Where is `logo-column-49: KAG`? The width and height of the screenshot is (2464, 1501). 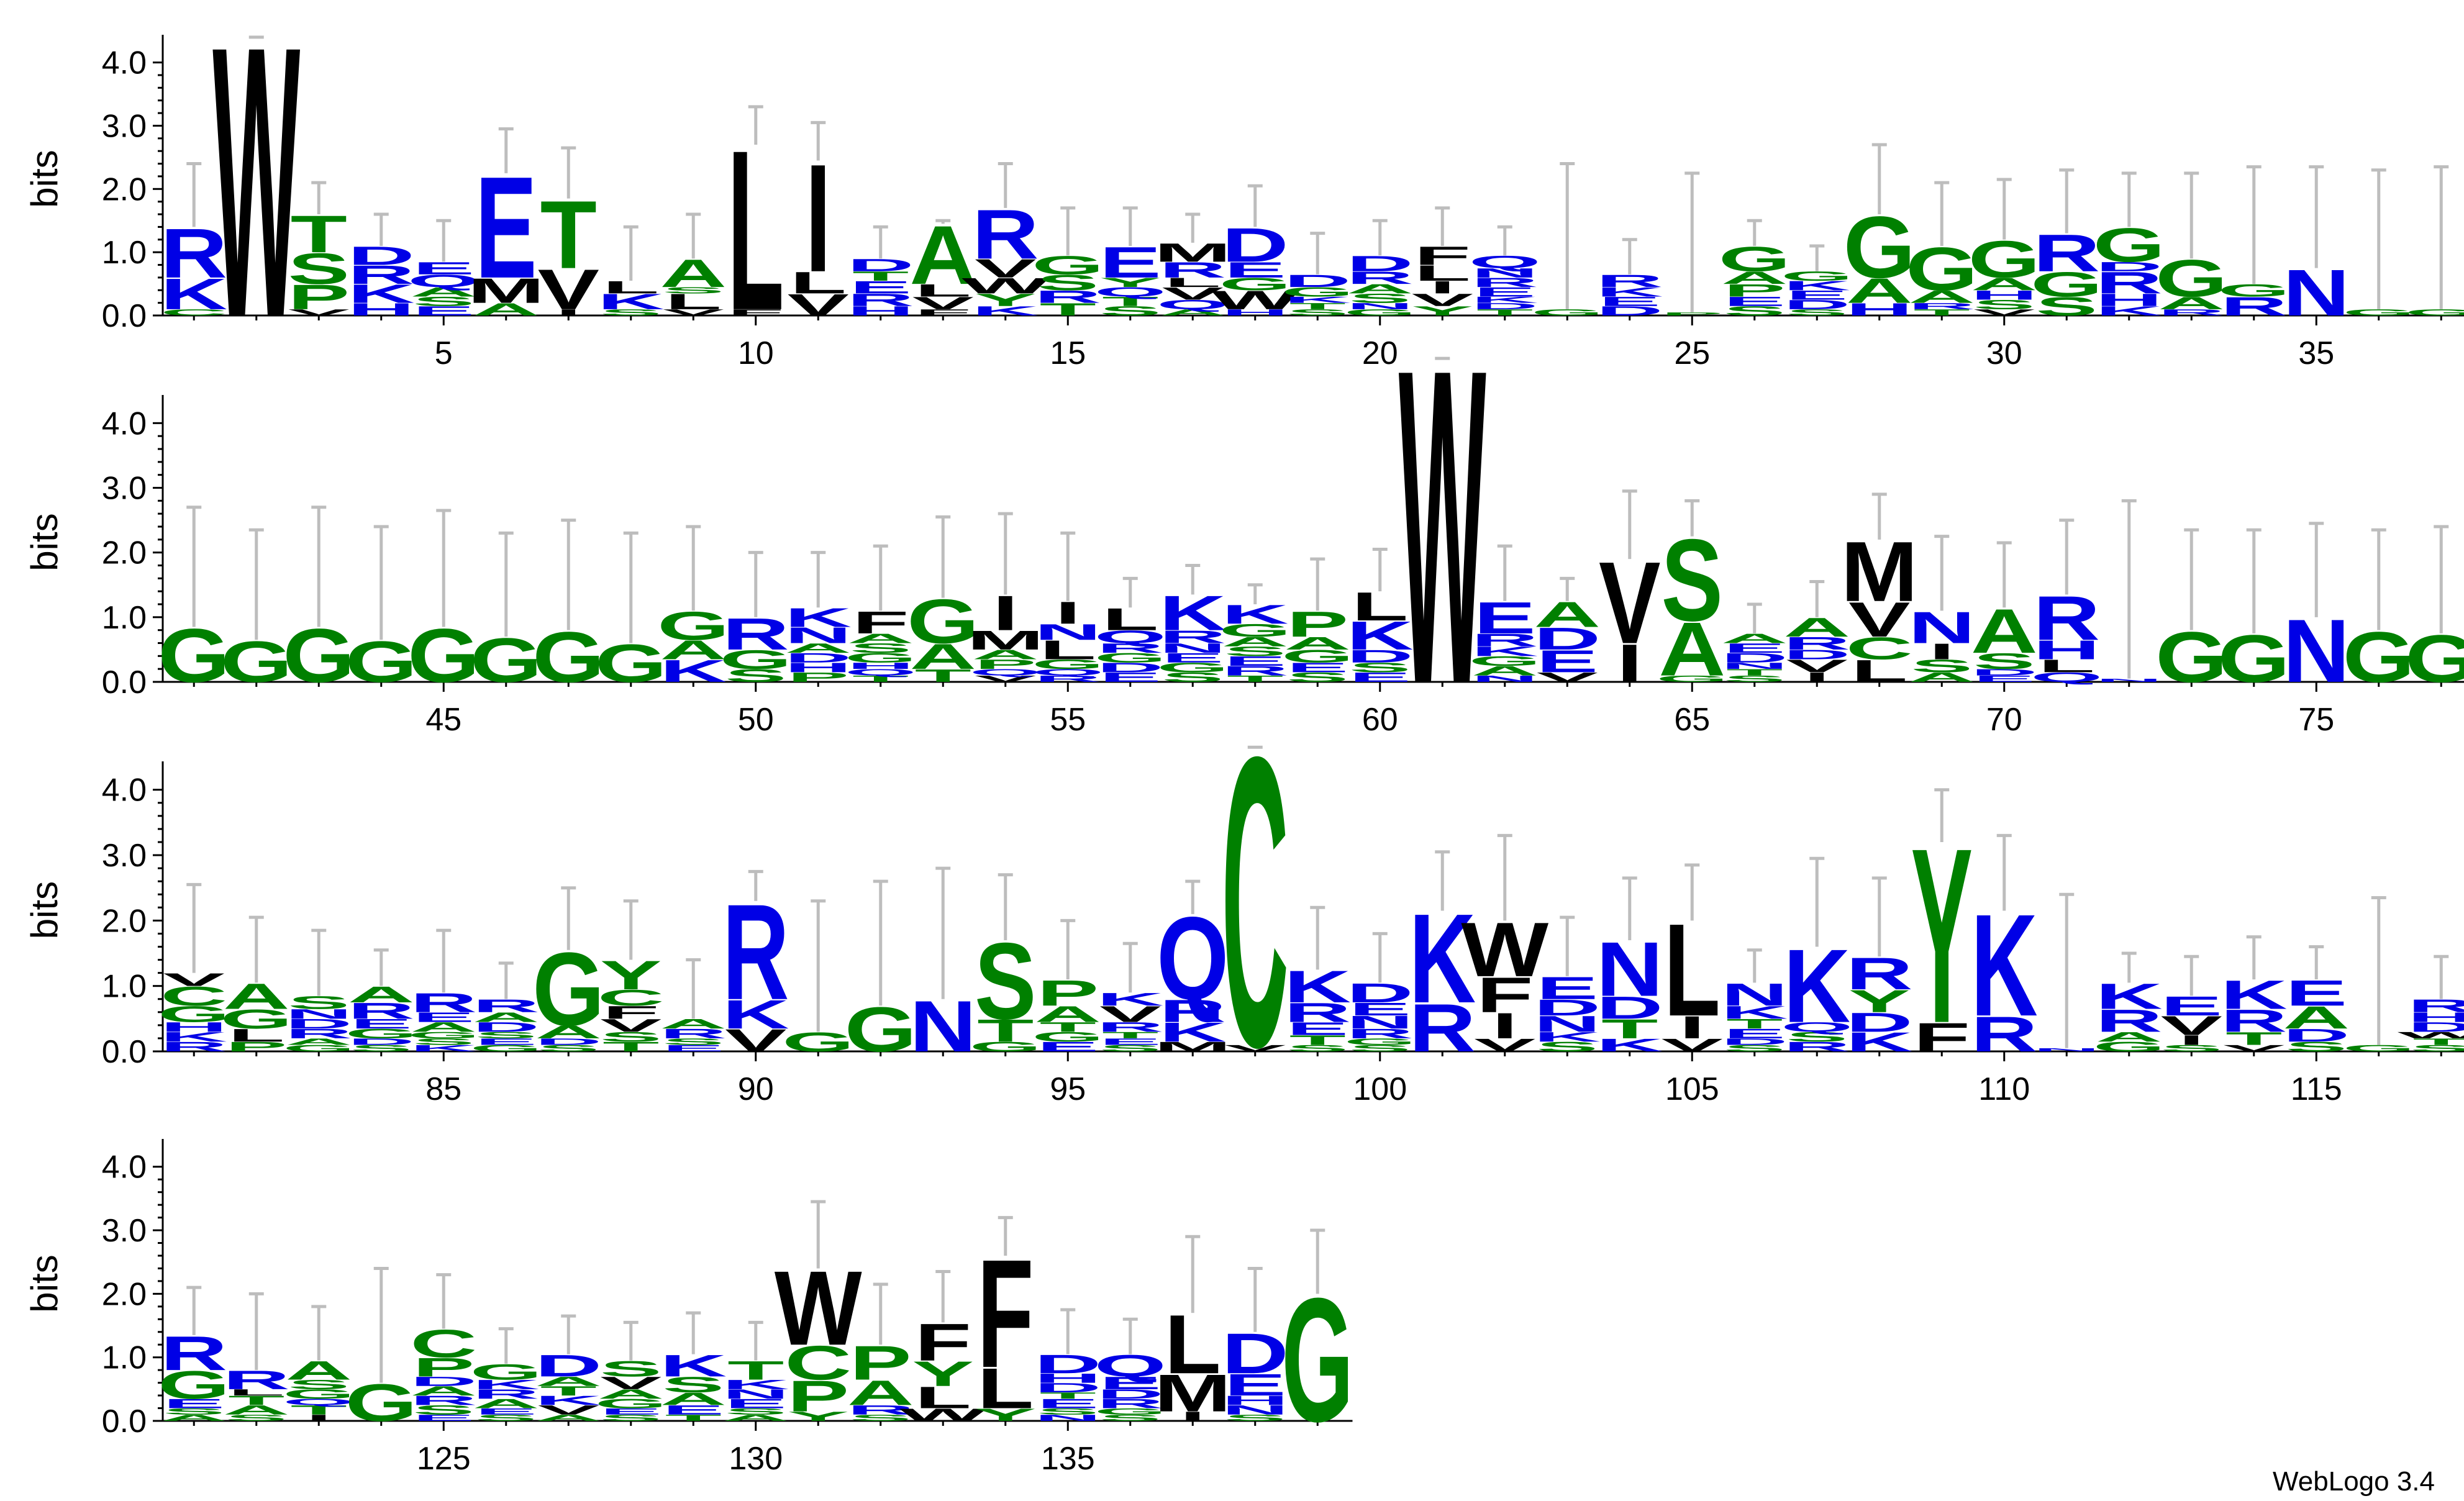
logo-column-49: KAG is located at coordinates (693, 607).